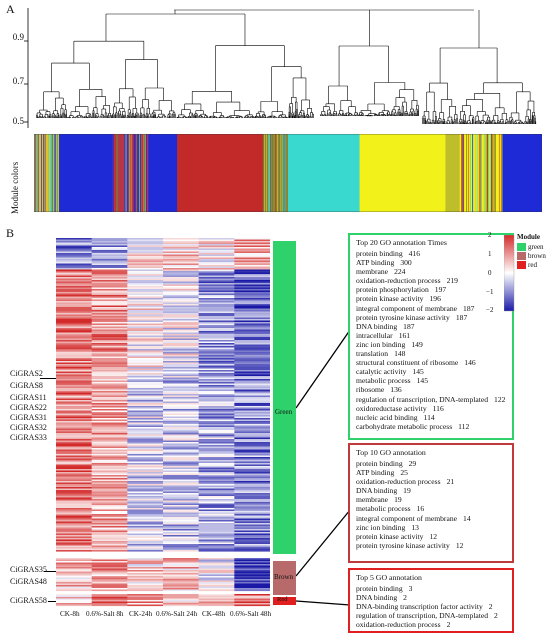 Image resolution: width=550 pixels, height=640 pixels. What do you see at coordinates (431, 499) in the screenshot?
I see `go-row: membrane 19` at bounding box center [431, 499].